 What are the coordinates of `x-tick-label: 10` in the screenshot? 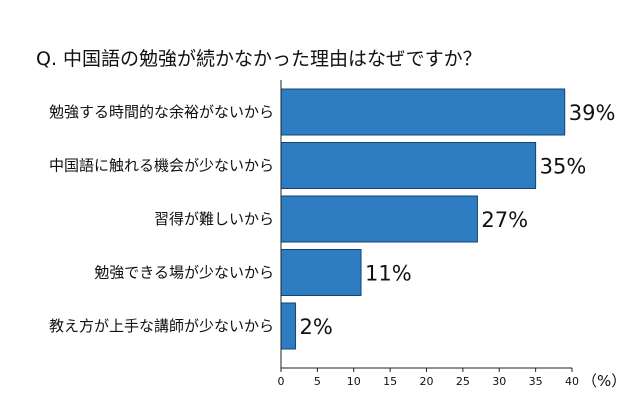 It's located at (354, 381).